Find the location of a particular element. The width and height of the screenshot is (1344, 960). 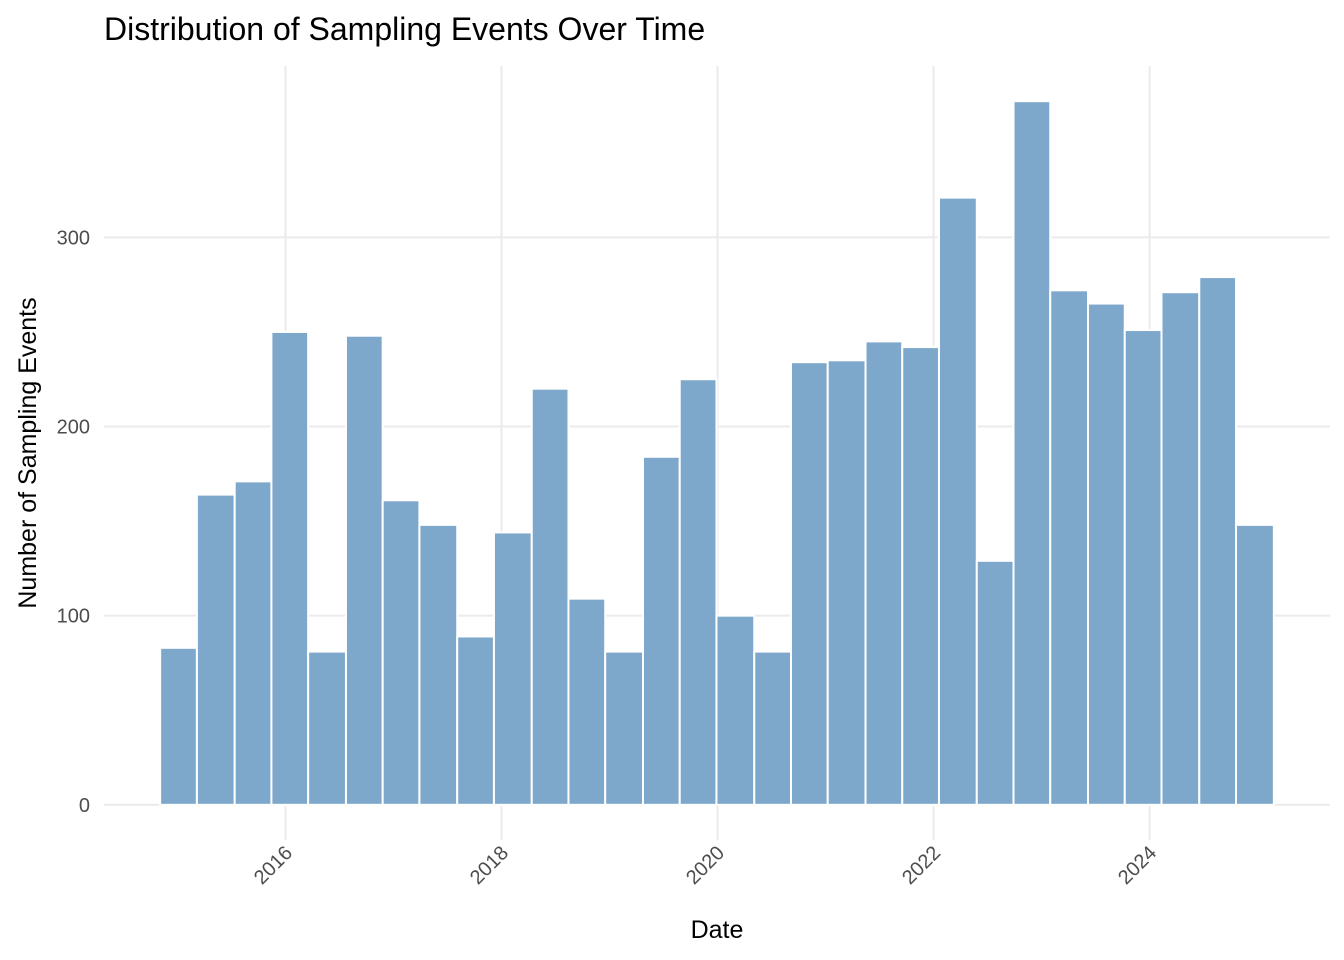

x-tick-label: 2020 is located at coordinates (705, 865).